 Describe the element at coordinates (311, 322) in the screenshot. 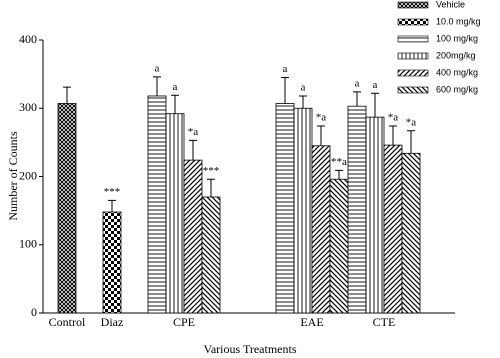

I see `x-tick-label: EAE` at that location.